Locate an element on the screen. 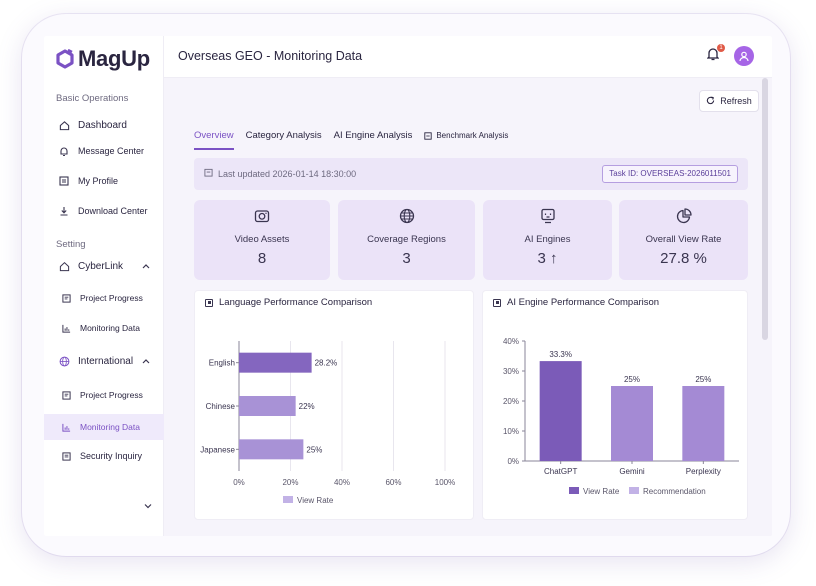  sidebar-expand-chevron-icon is located at coordinates (148, 505).